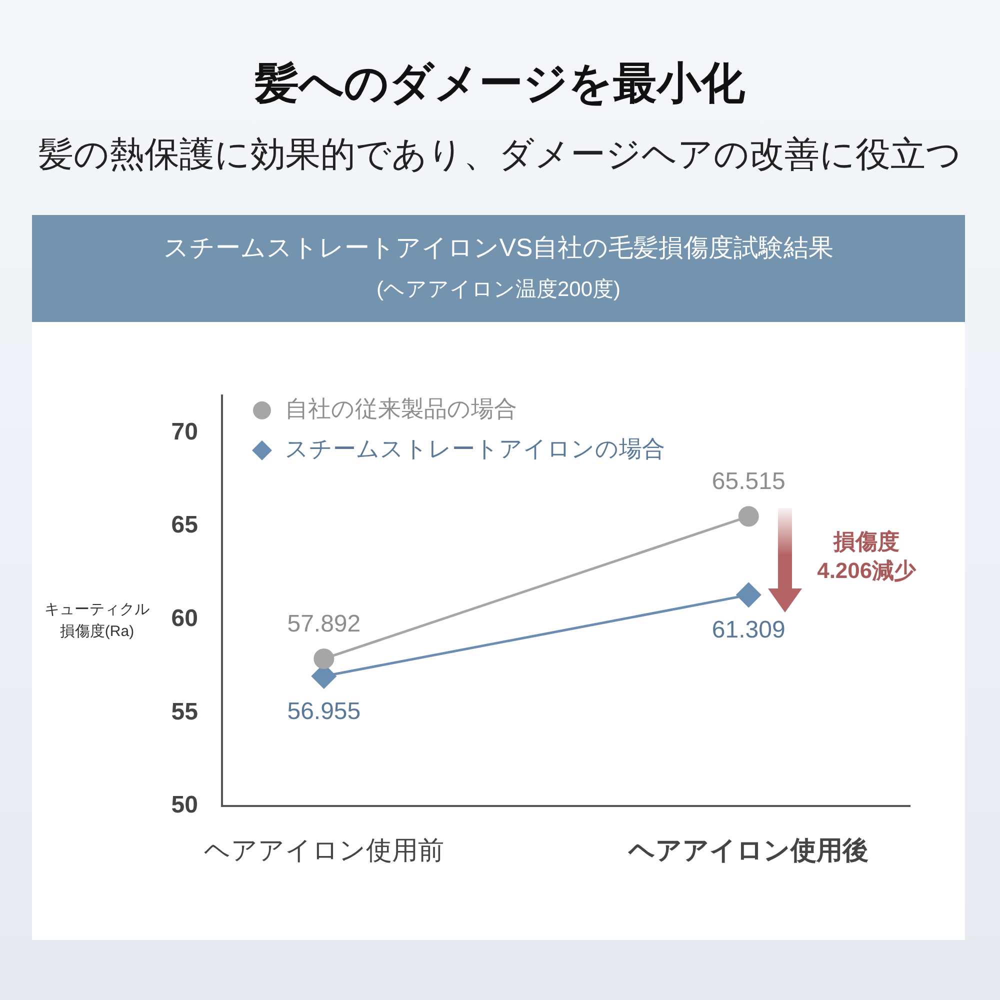  I want to click on x-tick-label: ヘアアイロン使用後, so click(748, 849).